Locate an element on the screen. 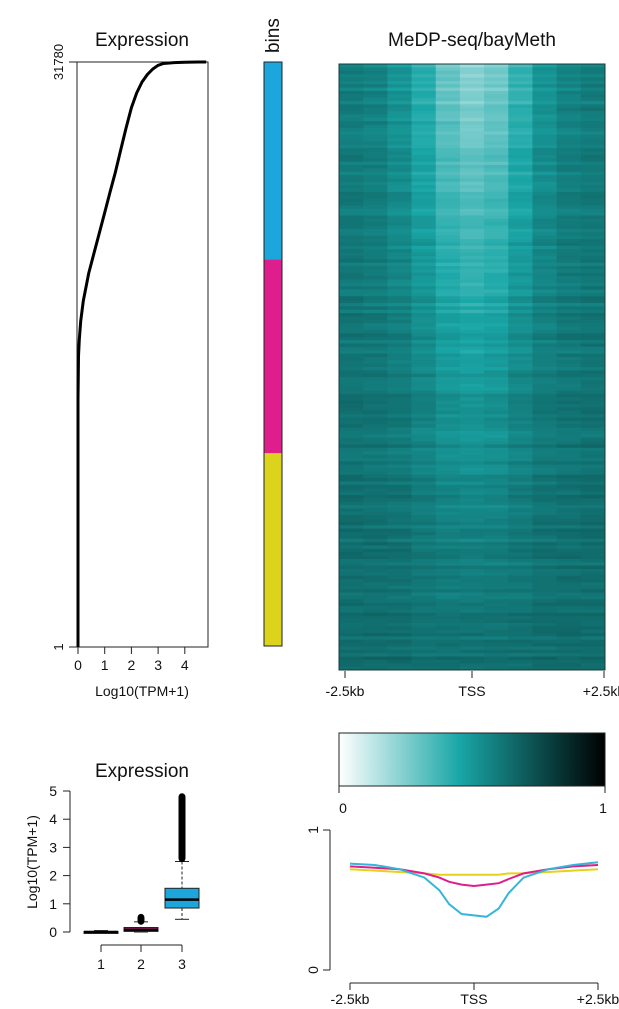 This screenshot has height=1009, width=619. profile-series-line is located at coordinates (474, 872).